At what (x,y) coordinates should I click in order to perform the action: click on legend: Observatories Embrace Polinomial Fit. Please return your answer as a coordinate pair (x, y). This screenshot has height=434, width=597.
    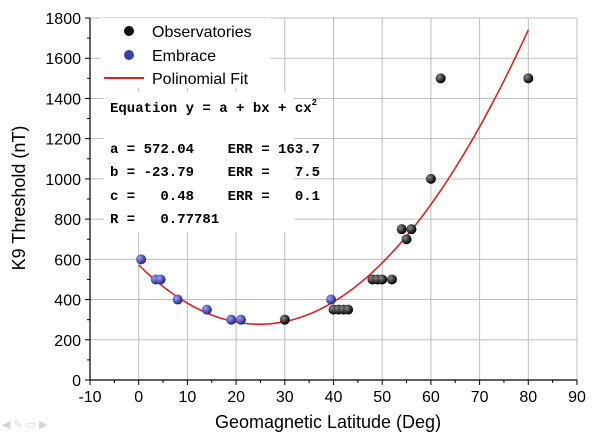
    Looking at the image, I should click on (185, 53).